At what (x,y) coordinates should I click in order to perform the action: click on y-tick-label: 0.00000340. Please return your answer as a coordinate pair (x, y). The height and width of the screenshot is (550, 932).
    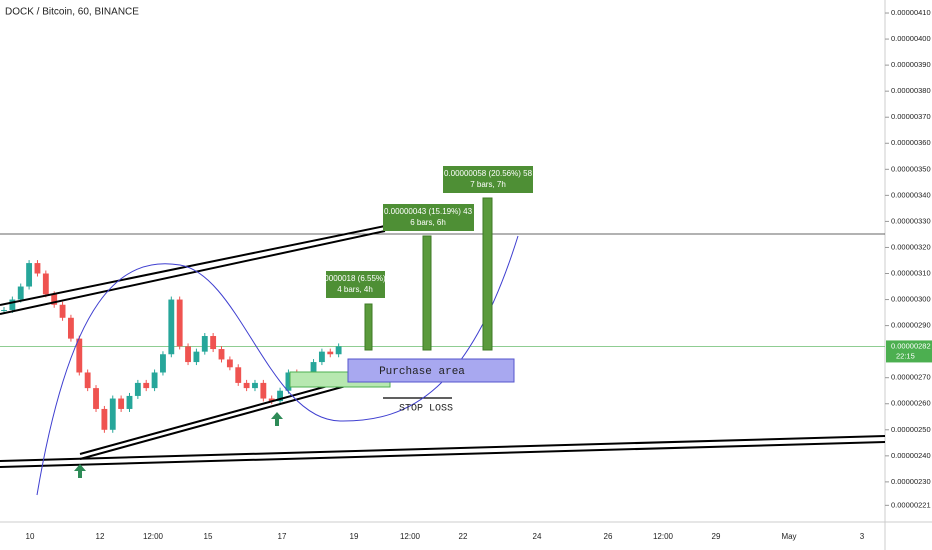
    Looking at the image, I should click on (911, 194).